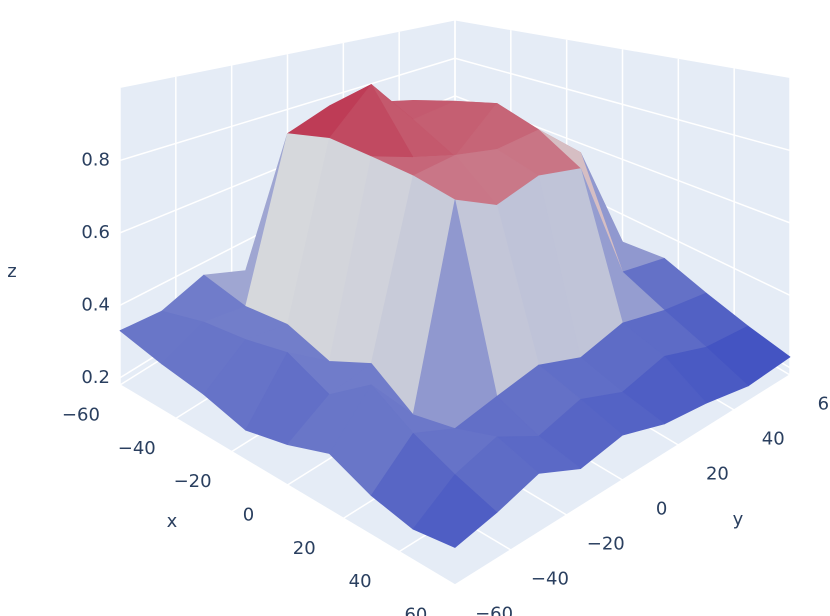 Image resolution: width=830 pixels, height=616 pixels. I want to click on z-tick-label: 0.2, so click(95, 377).